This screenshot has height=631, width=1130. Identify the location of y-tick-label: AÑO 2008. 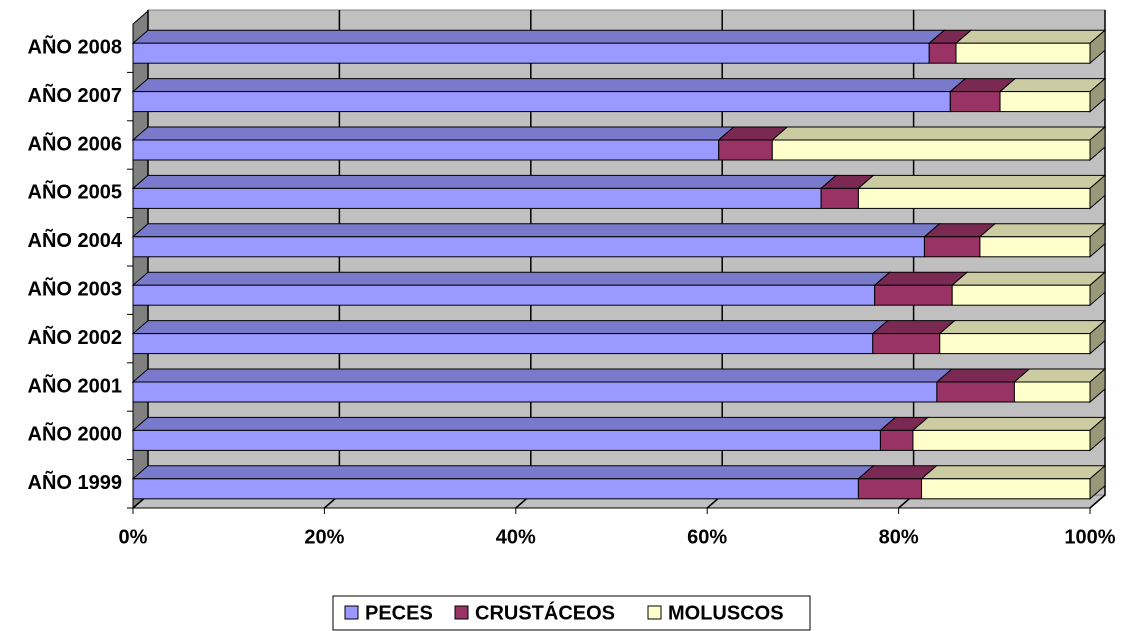
(75, 46).